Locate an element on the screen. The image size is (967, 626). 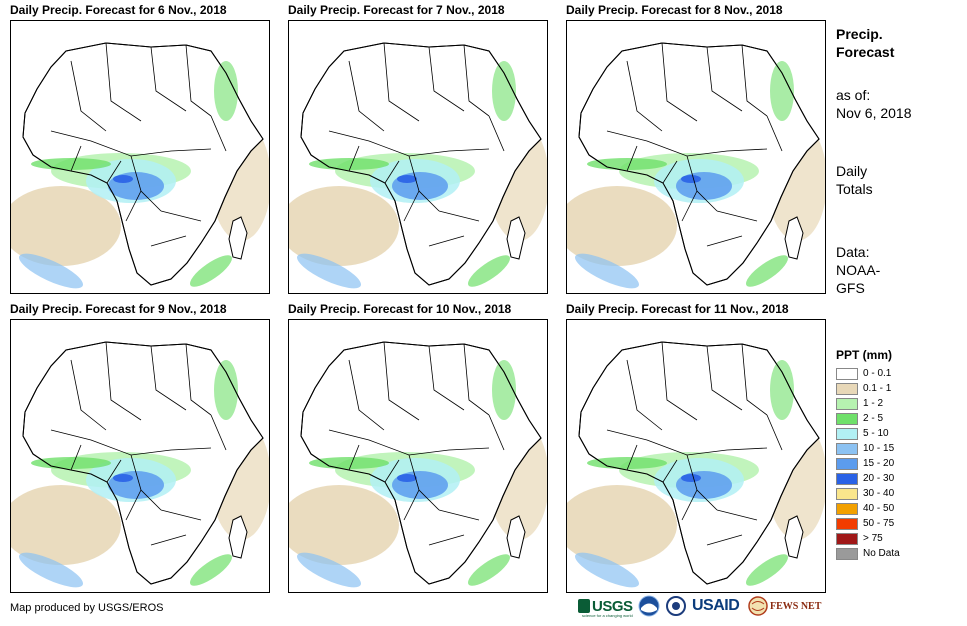
asof-date: Nov 6, 2018 is located at coordinates (874, 113).